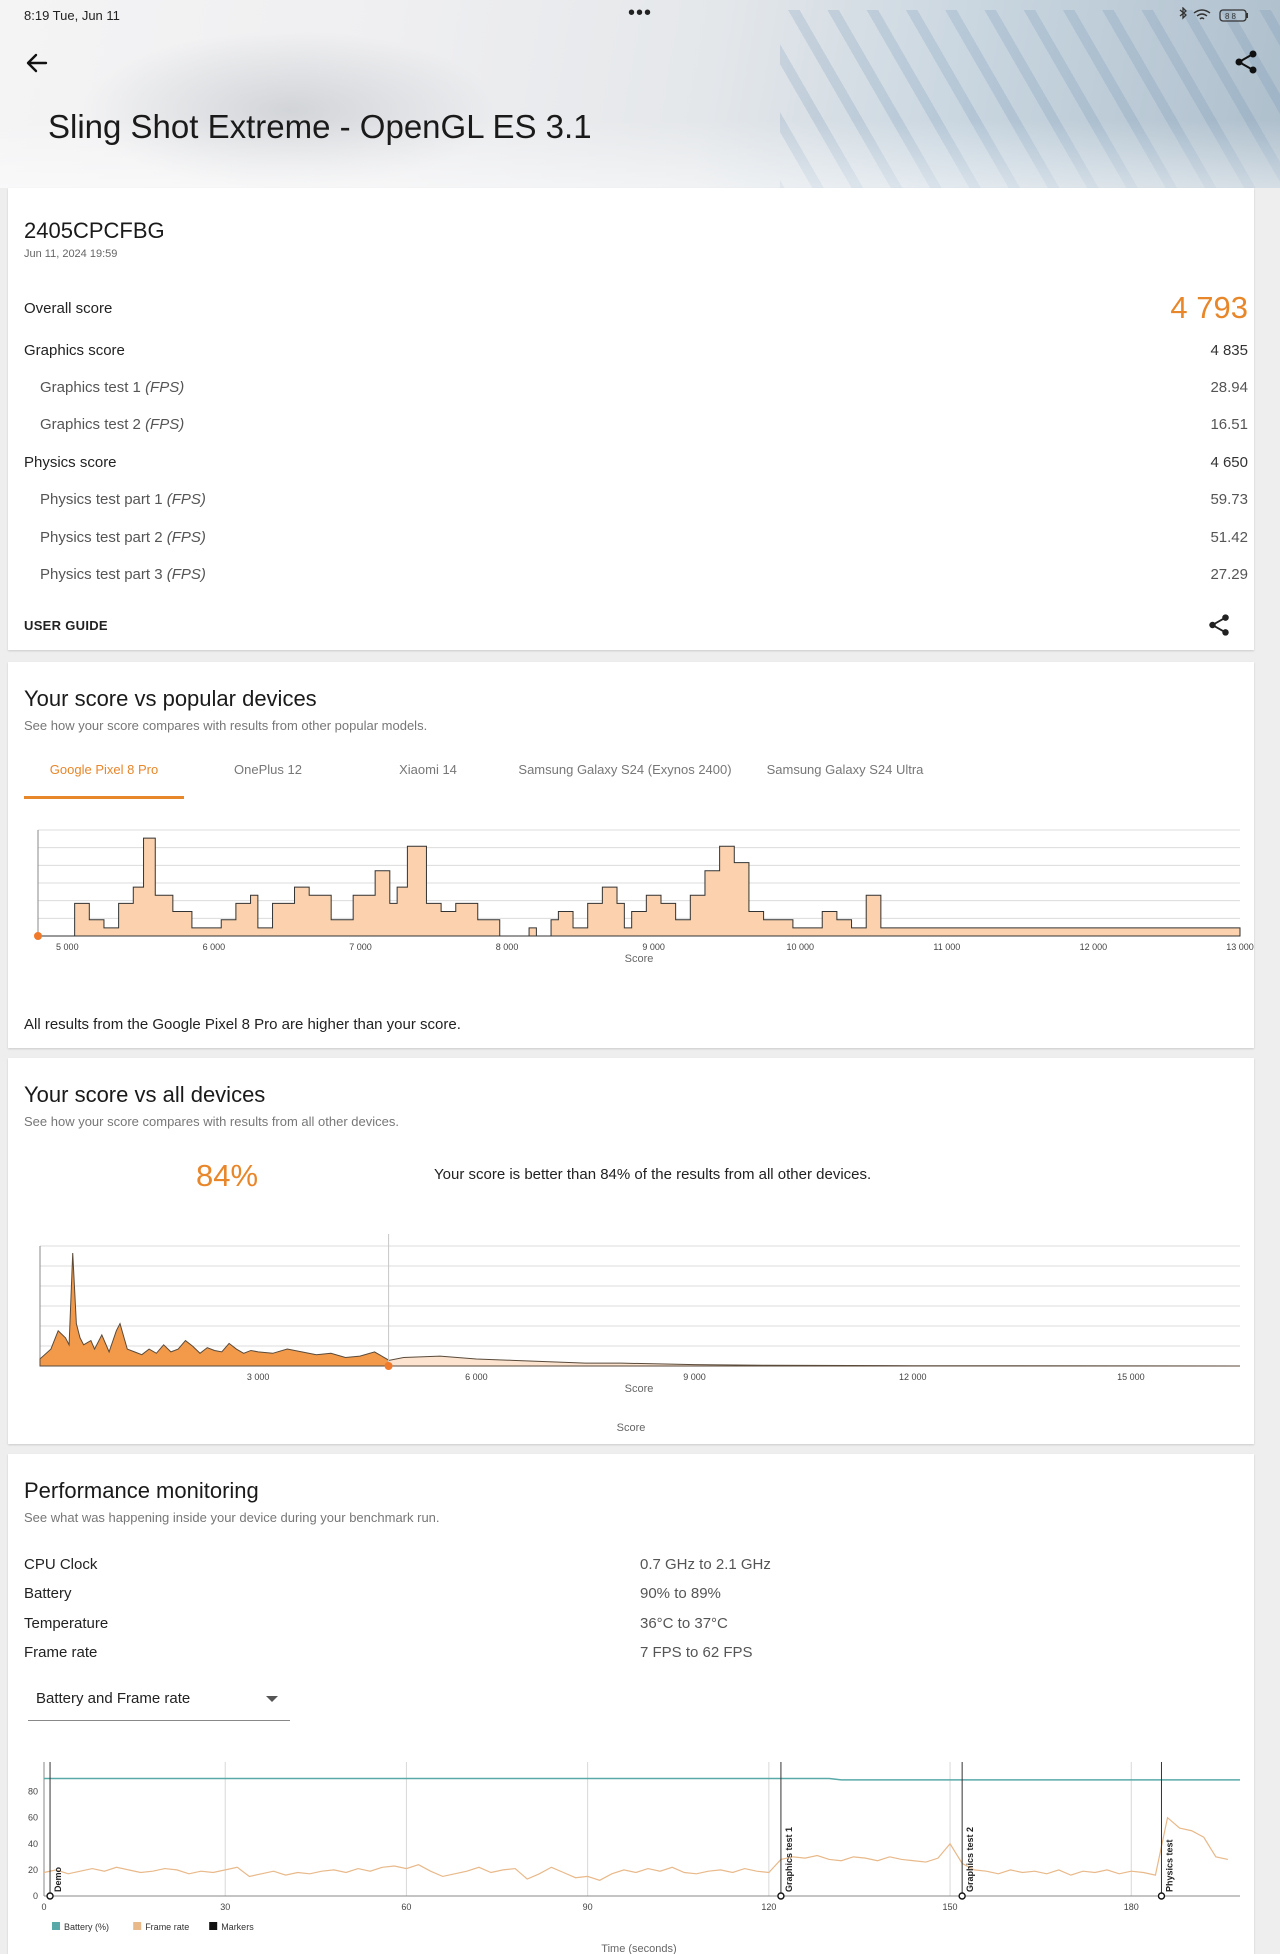 The height and width of the screenshot is (1954, 1280). Describe the element at coordinates (268, 779) in the screenshot. I see `tab-oneplus-12: OnePlus 12` at that location.